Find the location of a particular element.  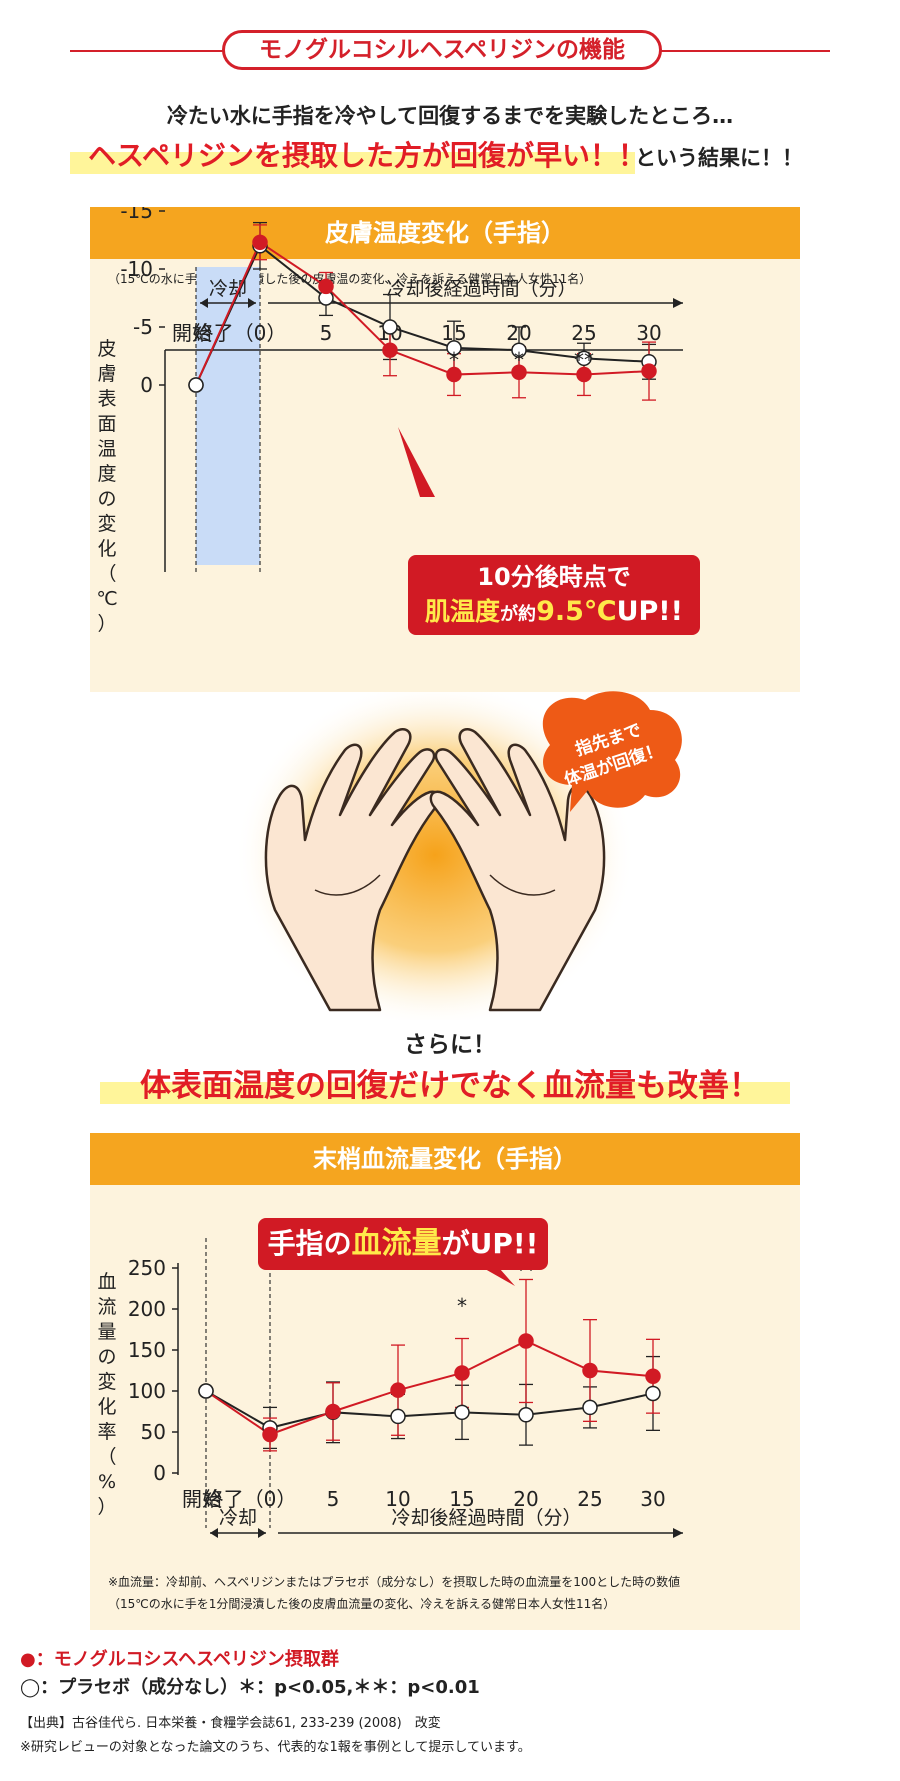

y-axis-label-char: 量 is located at coordinates (106, 1332).